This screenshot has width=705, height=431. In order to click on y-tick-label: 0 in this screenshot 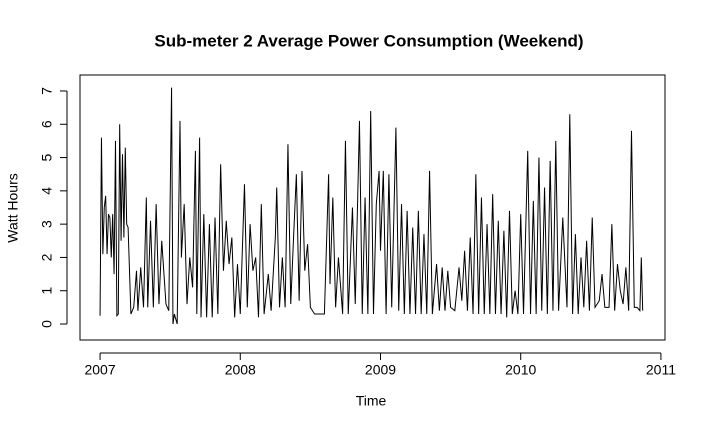, I will do `click(47, 324)`.